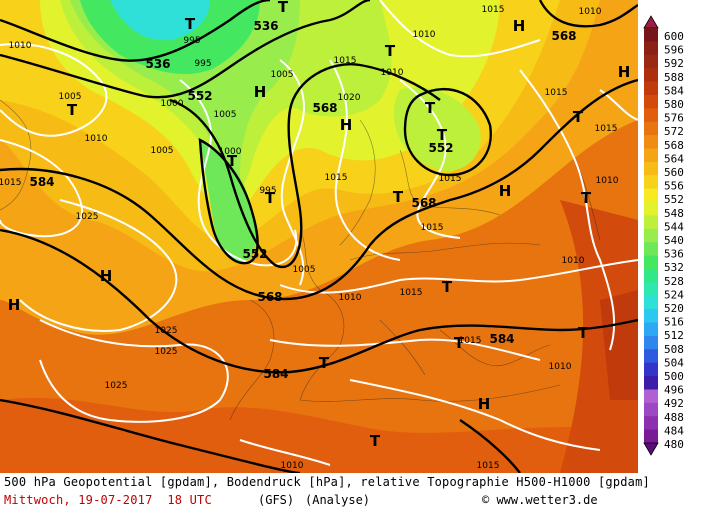 The height and width of the screenshot is (513, 704). I want to click on isobar-label-995-a: 995, so click(191, 41).